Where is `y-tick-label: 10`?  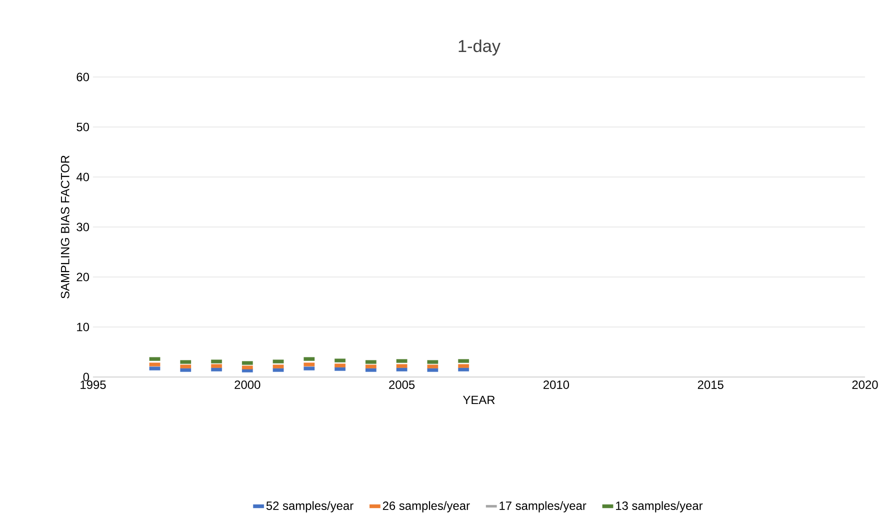
y-tick-label: 10 is located at coordinates (83, 327).